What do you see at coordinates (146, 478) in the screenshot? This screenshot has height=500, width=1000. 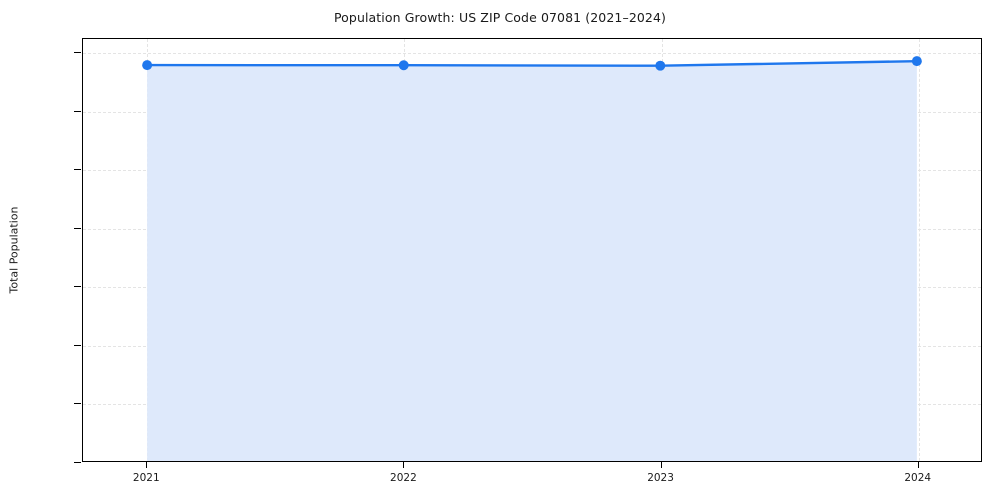 I see `x-tick-label: 2021` at bounding box center [146, 478].